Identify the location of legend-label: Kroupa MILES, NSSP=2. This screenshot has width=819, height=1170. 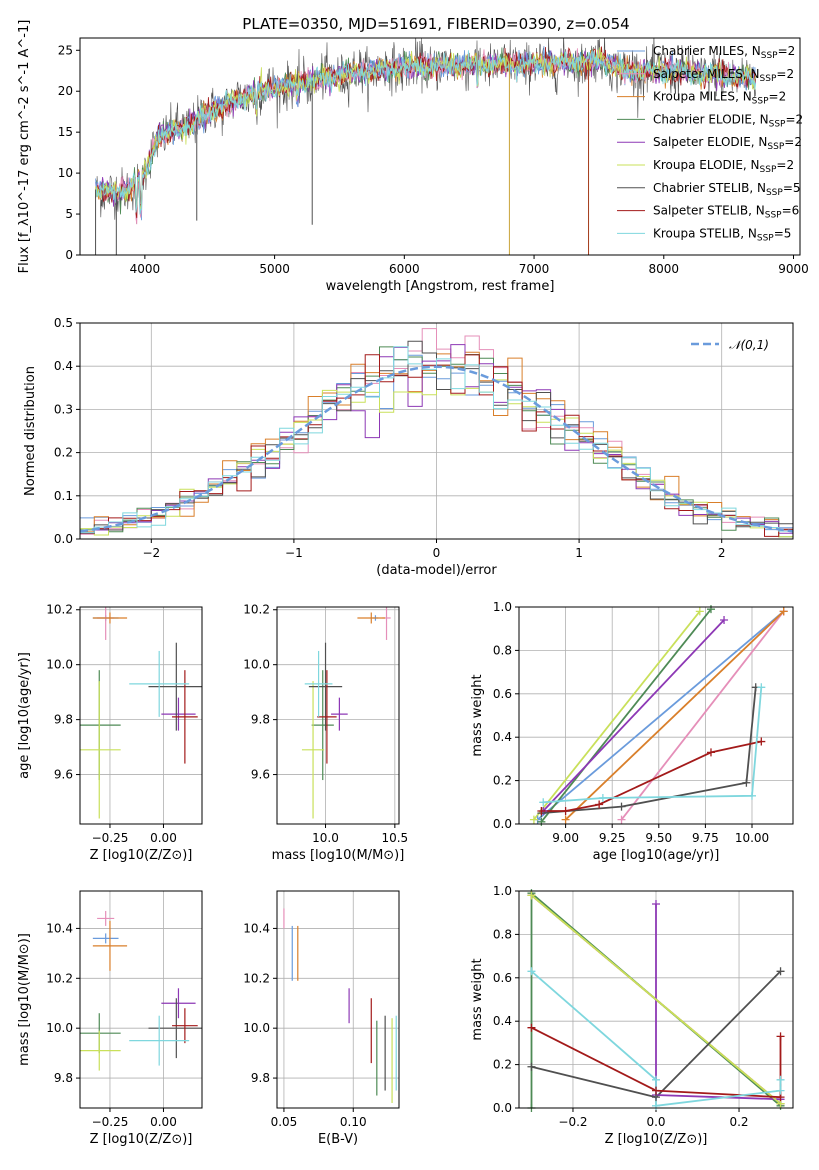
(719, 98).